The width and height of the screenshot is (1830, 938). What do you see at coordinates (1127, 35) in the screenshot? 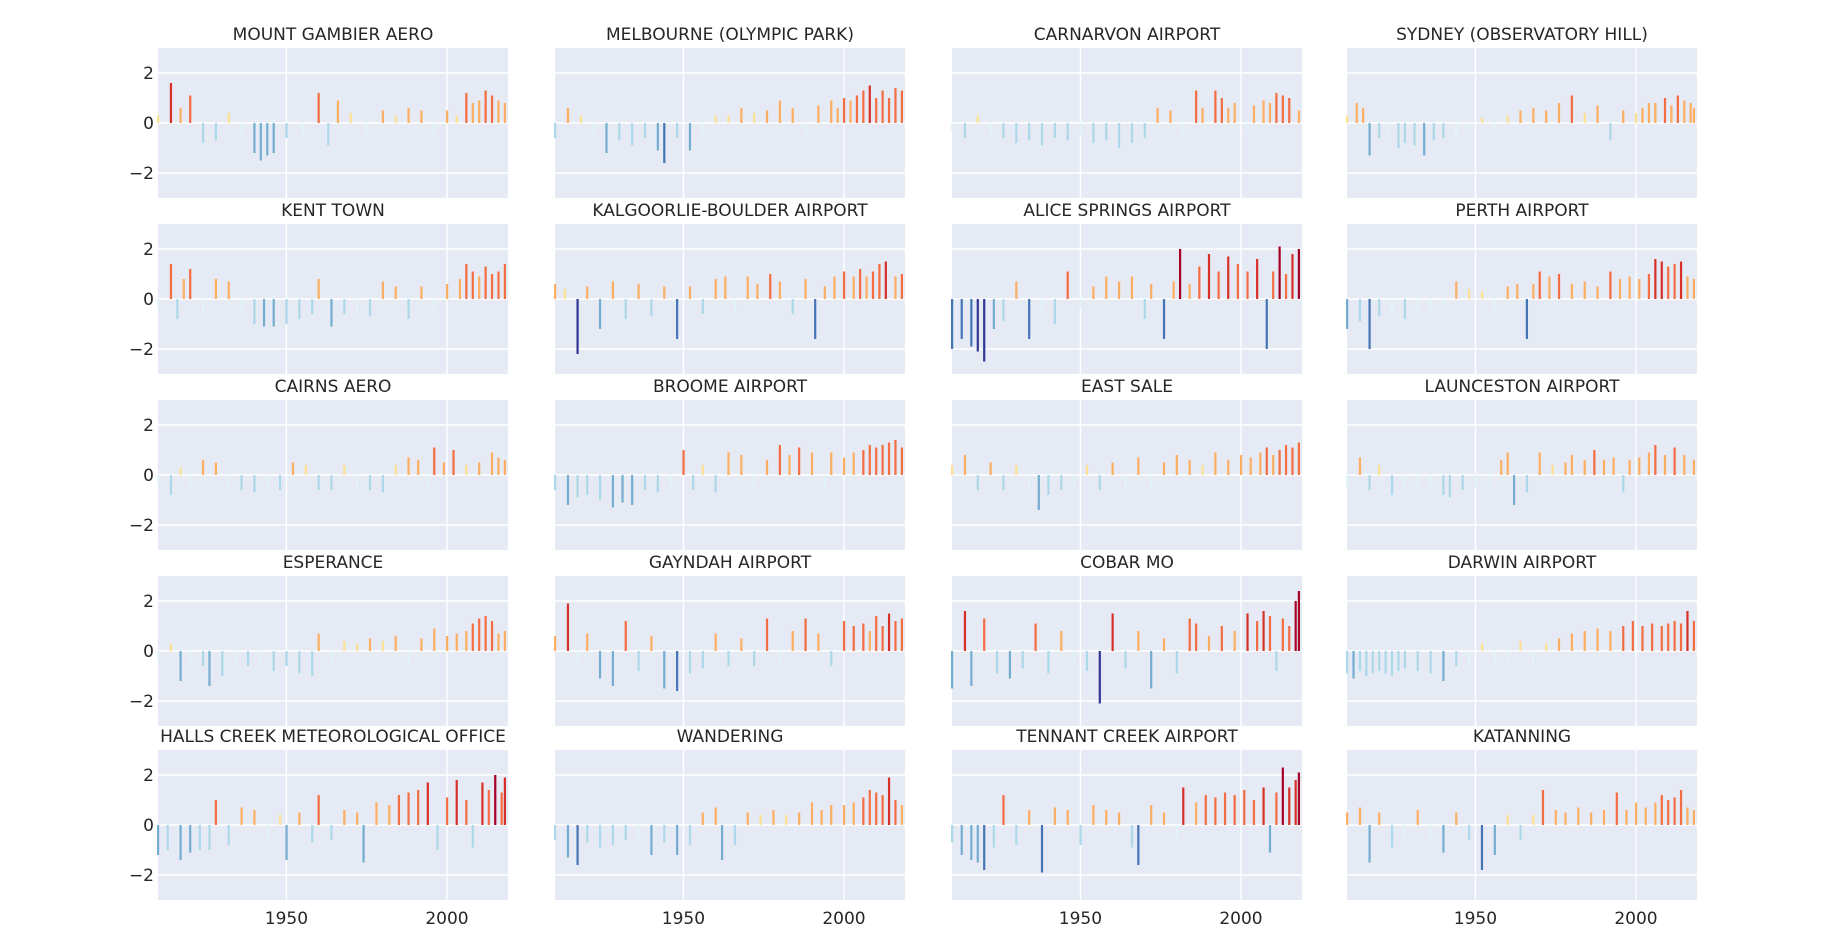
I see `panel-title: CARNARVON AIRPORT` at bounding box center [1127, 35].